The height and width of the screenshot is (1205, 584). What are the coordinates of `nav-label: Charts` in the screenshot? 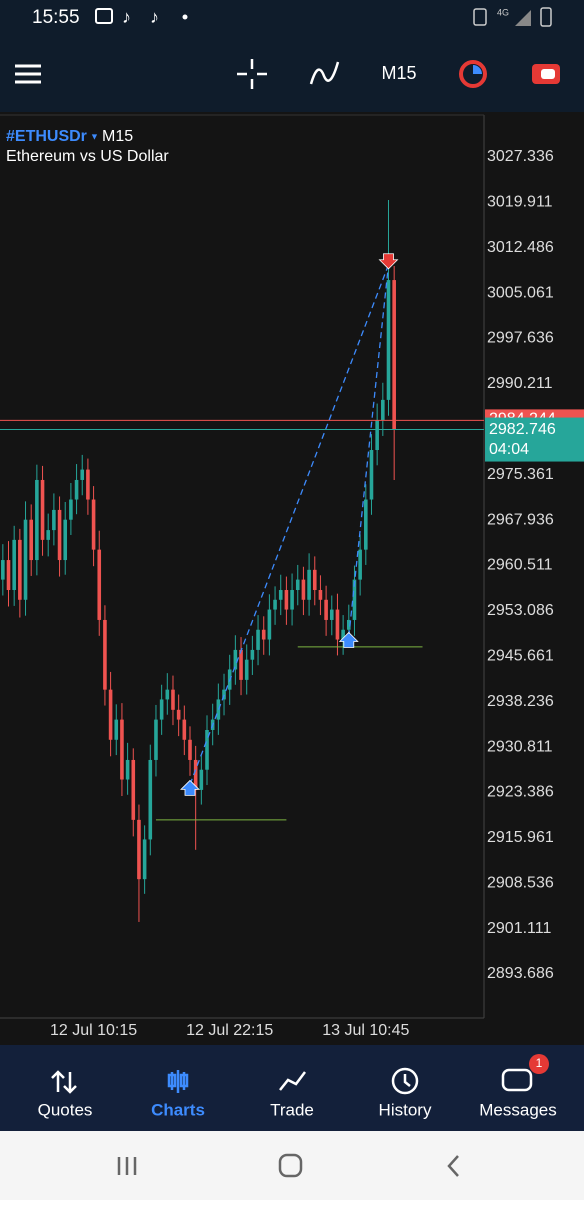 It's located at (178, 1109).